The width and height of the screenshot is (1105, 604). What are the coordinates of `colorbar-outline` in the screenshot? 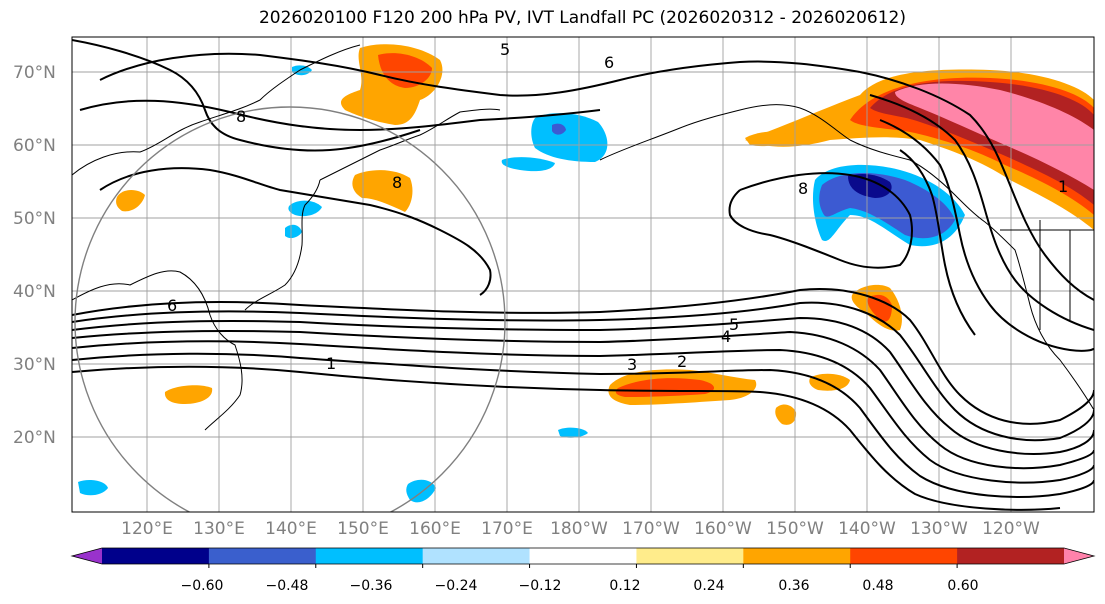 It's located at (583, 556).